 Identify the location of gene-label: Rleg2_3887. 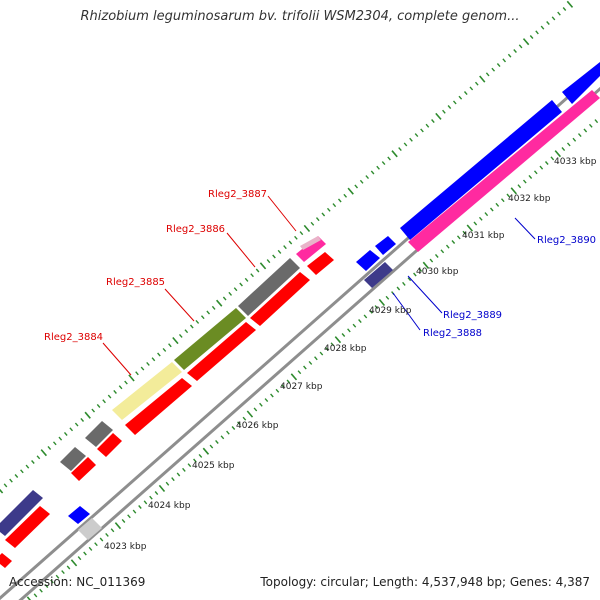
(237, 194).